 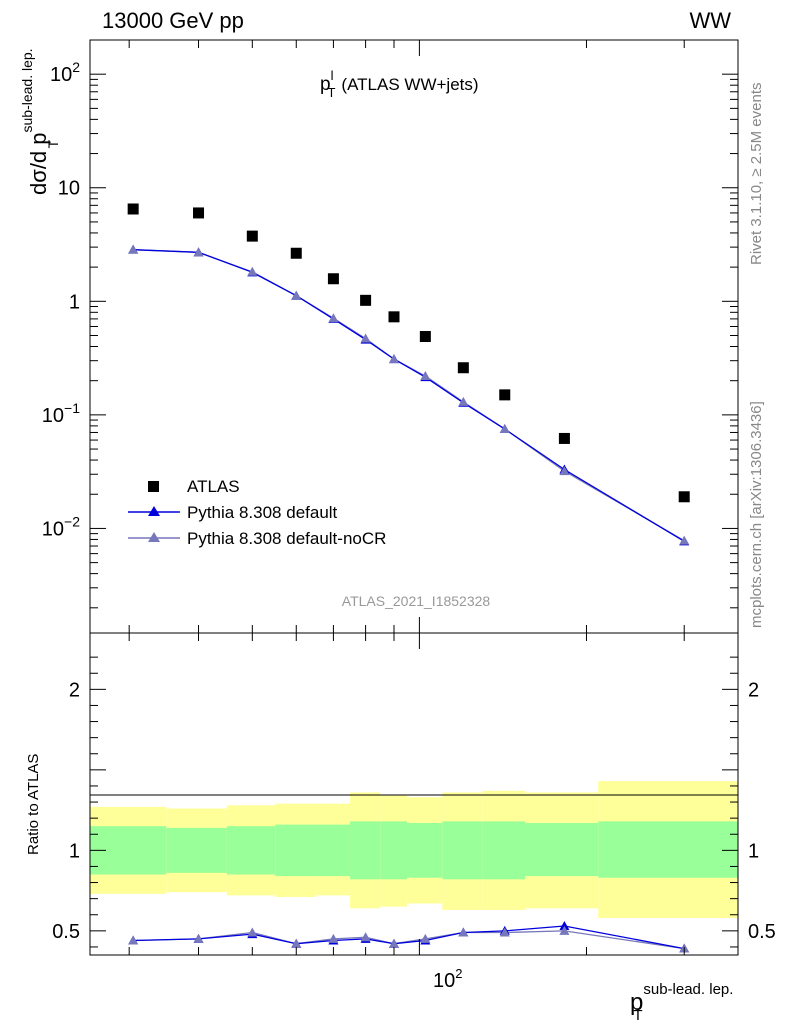 I want to click on main-y-tick-labels: 10² 10 1 10⁻¹ 10⁻², so click(x=61, y=299).